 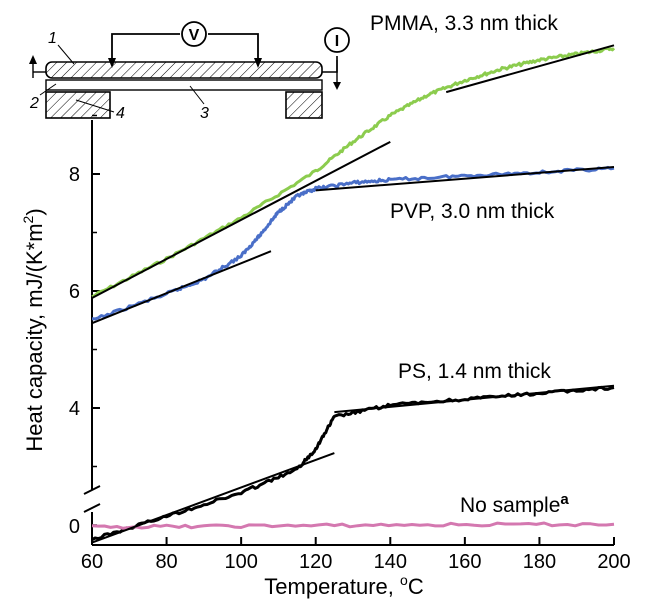 I want to click on y-axis-break-mark-lower, so click(x=92, y=508).